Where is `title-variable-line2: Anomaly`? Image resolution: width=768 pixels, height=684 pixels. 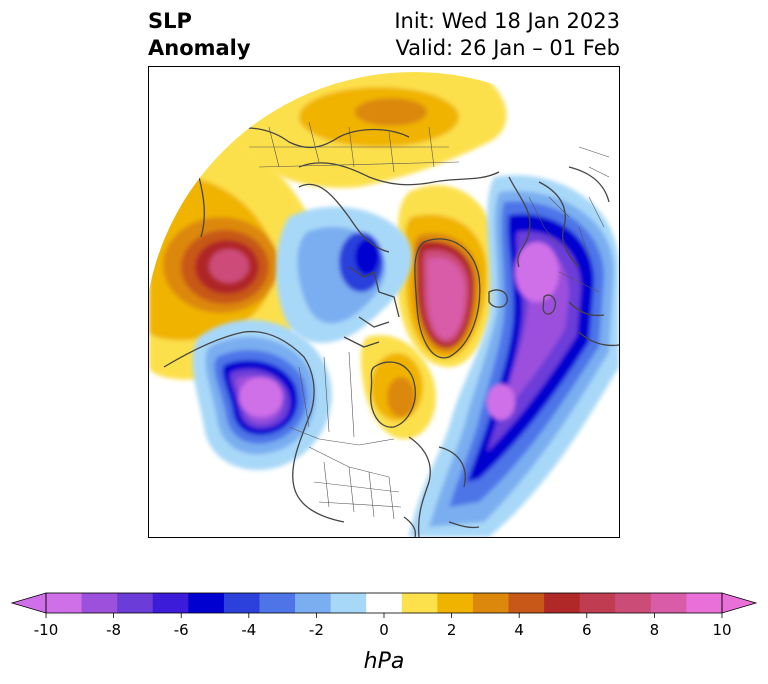
title-variable-line2: Anomaly is located at coordinates (199, 48).